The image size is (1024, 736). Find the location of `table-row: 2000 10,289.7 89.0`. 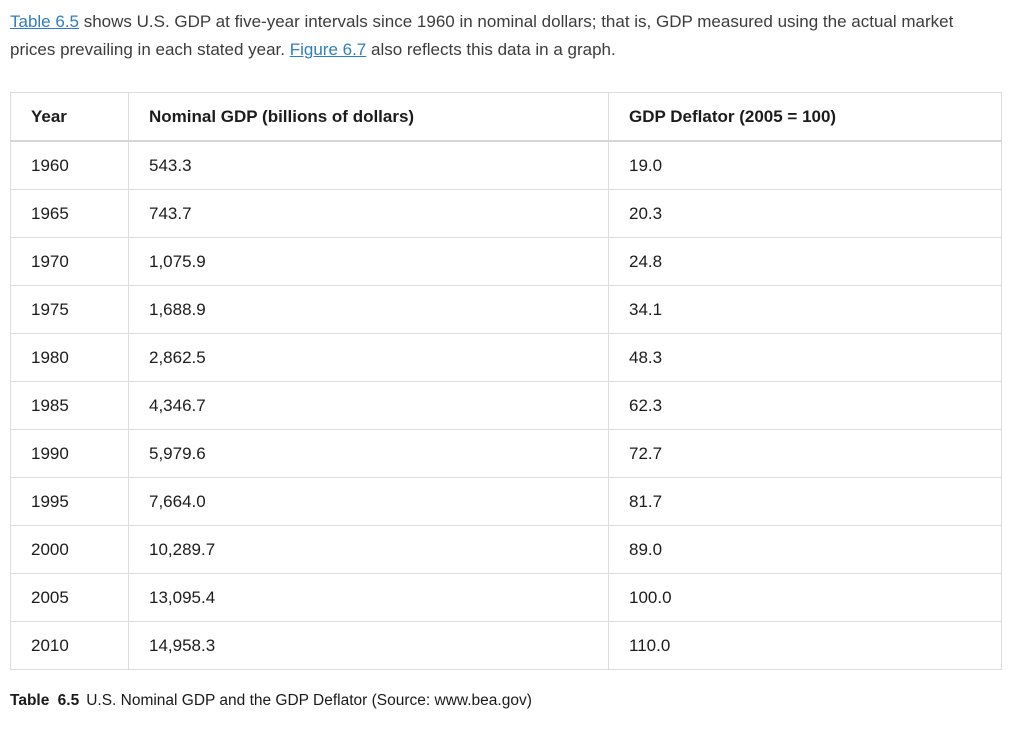

table-row: 2000 10,289.7 89.0 is located at coordinates (506, 549).